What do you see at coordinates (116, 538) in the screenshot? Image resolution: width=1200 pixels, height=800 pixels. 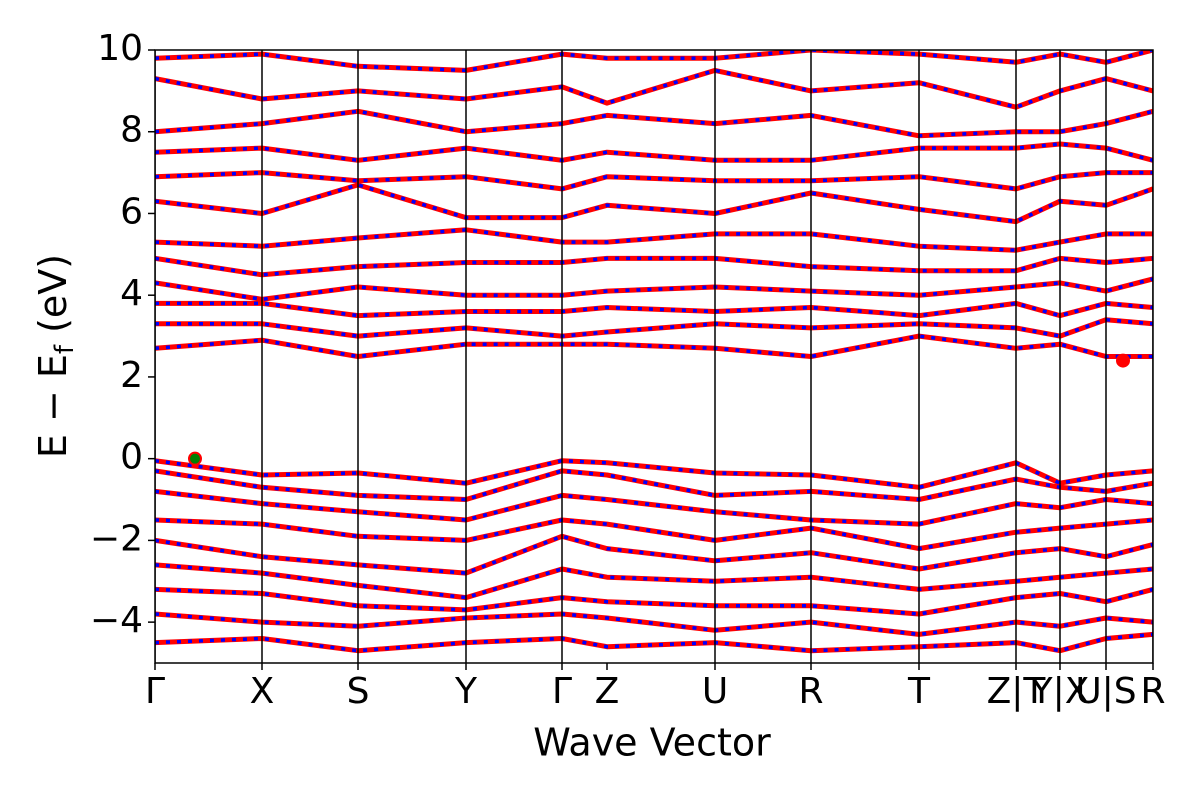 I see `y-tick-label: −2` at bounding box center [116, 538].